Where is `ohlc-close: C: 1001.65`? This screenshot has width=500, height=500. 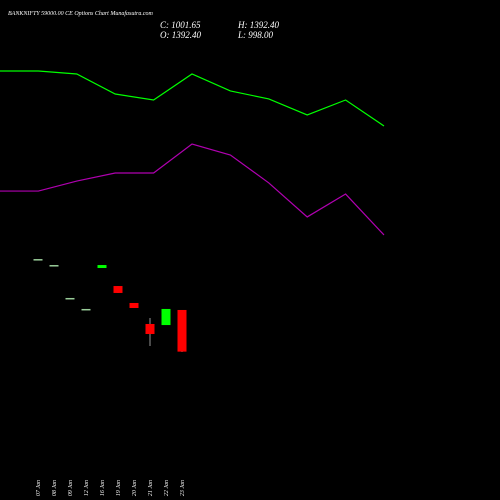 ohlc-close: C: 1001.65 is located at coordinates (180, 25).